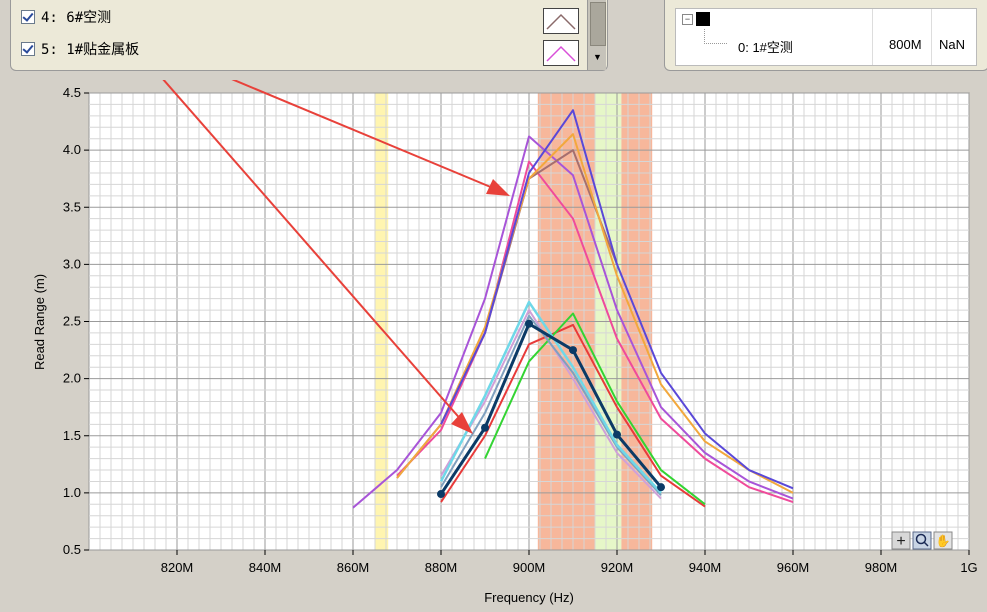 This screenshot has height=612, width=987. Describe the element at coordinates (72, 263) in the screenshot. I see `y-tick-label: 3.0` at that location.